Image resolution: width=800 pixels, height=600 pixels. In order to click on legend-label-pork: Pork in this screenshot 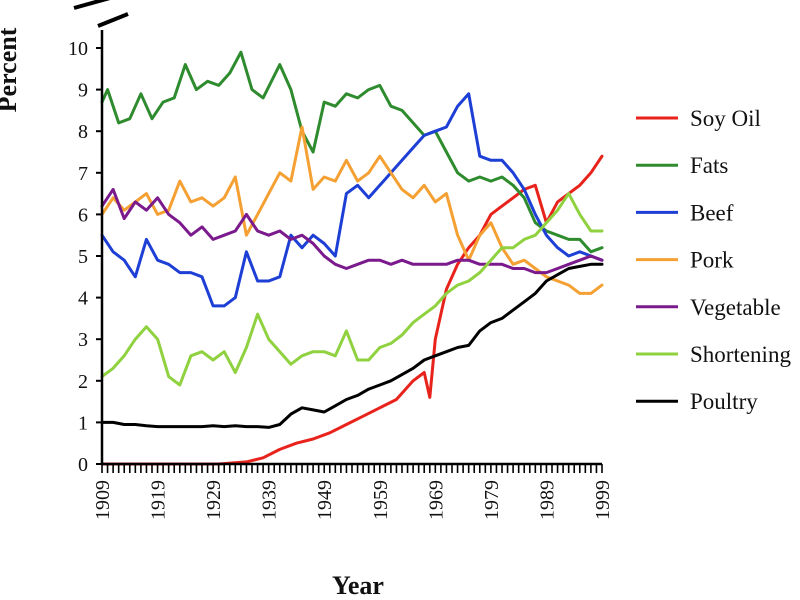, I will do `click(712, 260)`.